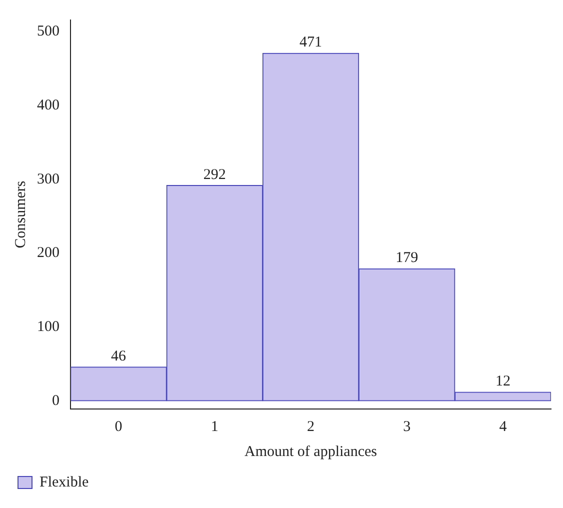 This screenshot has width=563, height=508. I want to click on x-tick-label: 0, so click(118, 426).